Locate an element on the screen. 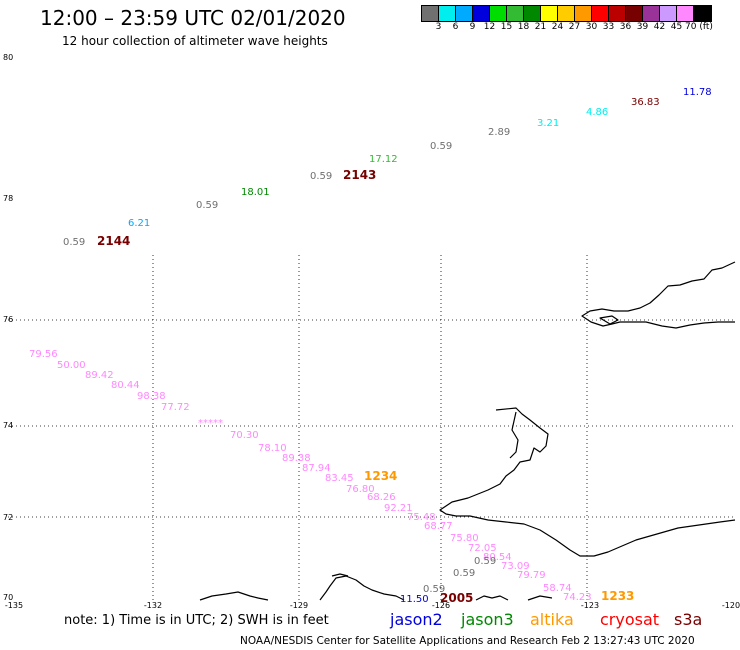 The image size is (740, 650). coastline-banks-island is located at coordinates (658, 295).